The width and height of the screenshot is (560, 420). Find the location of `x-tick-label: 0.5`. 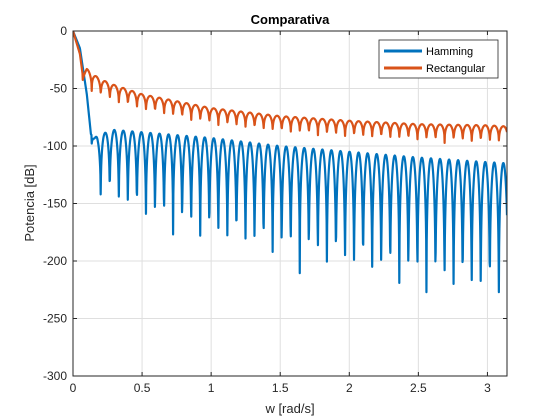

x-tick-label: 0.5 is located at coordinates (142, 388).